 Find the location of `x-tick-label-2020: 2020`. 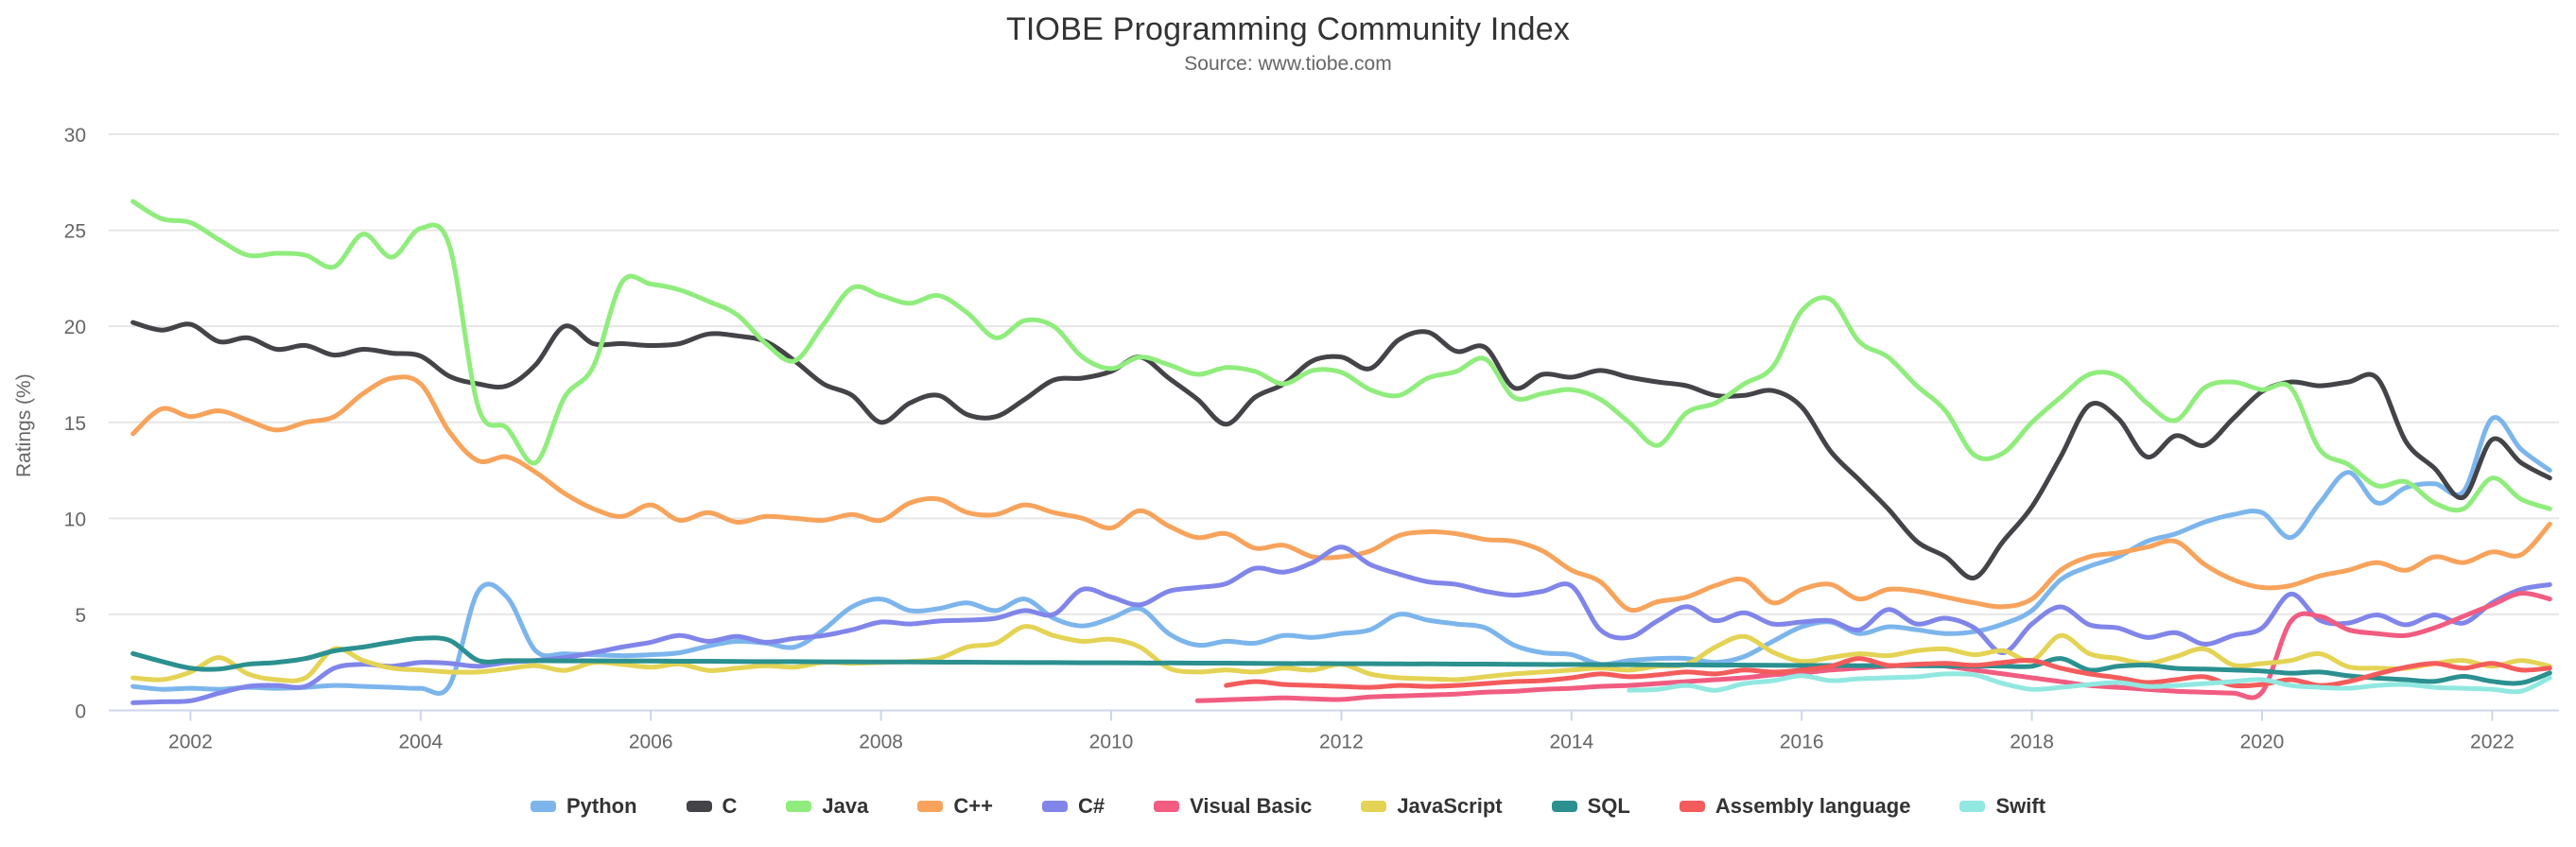

x-tick-label-2020: 2020 is located at coordinates (2262, 742).